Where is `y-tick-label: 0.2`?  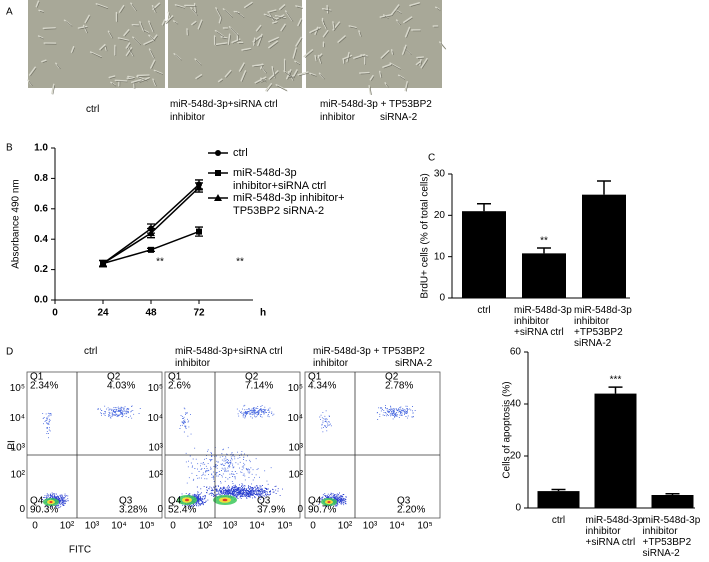 y-tick-label: 0.2 is located at coordinates (41, 269).